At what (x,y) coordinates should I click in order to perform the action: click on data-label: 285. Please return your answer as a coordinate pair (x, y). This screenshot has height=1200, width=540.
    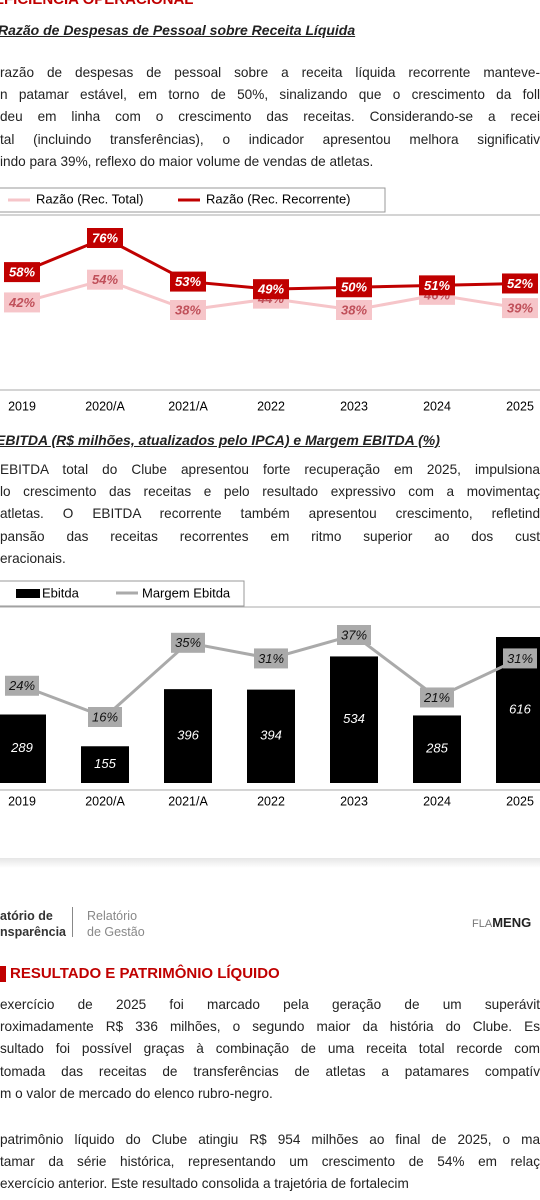
    Looking at the image, I should click on (436, 748).